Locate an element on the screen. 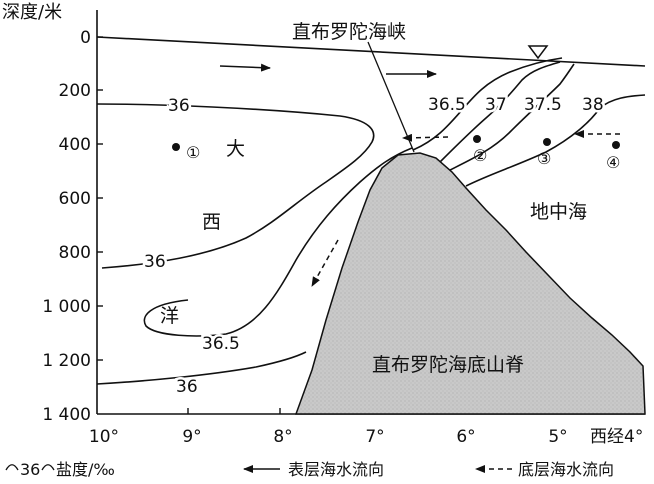  legend-isohaline-text: 盐度/‰ is located at coordinates (85, 469).